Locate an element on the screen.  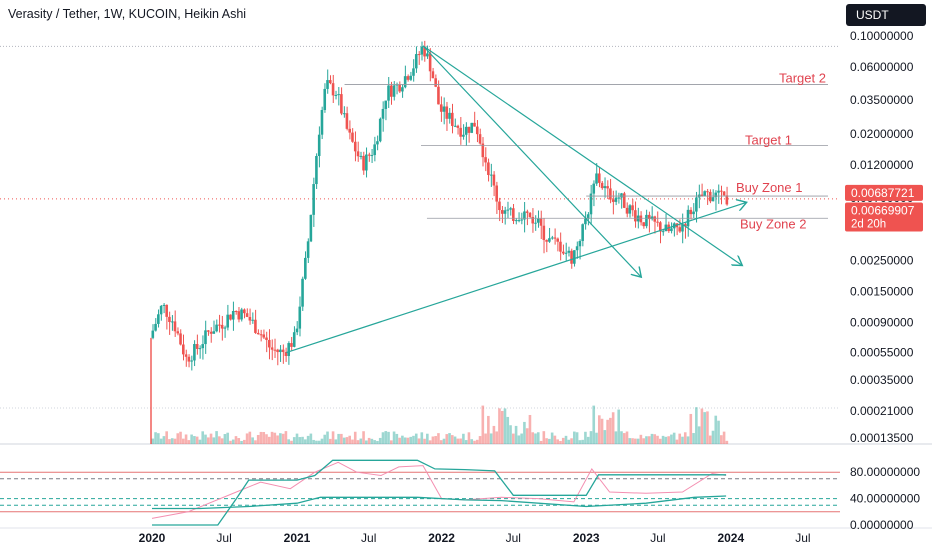
price-tick-label: 0.00055000 is located at coordinates (882, 353).